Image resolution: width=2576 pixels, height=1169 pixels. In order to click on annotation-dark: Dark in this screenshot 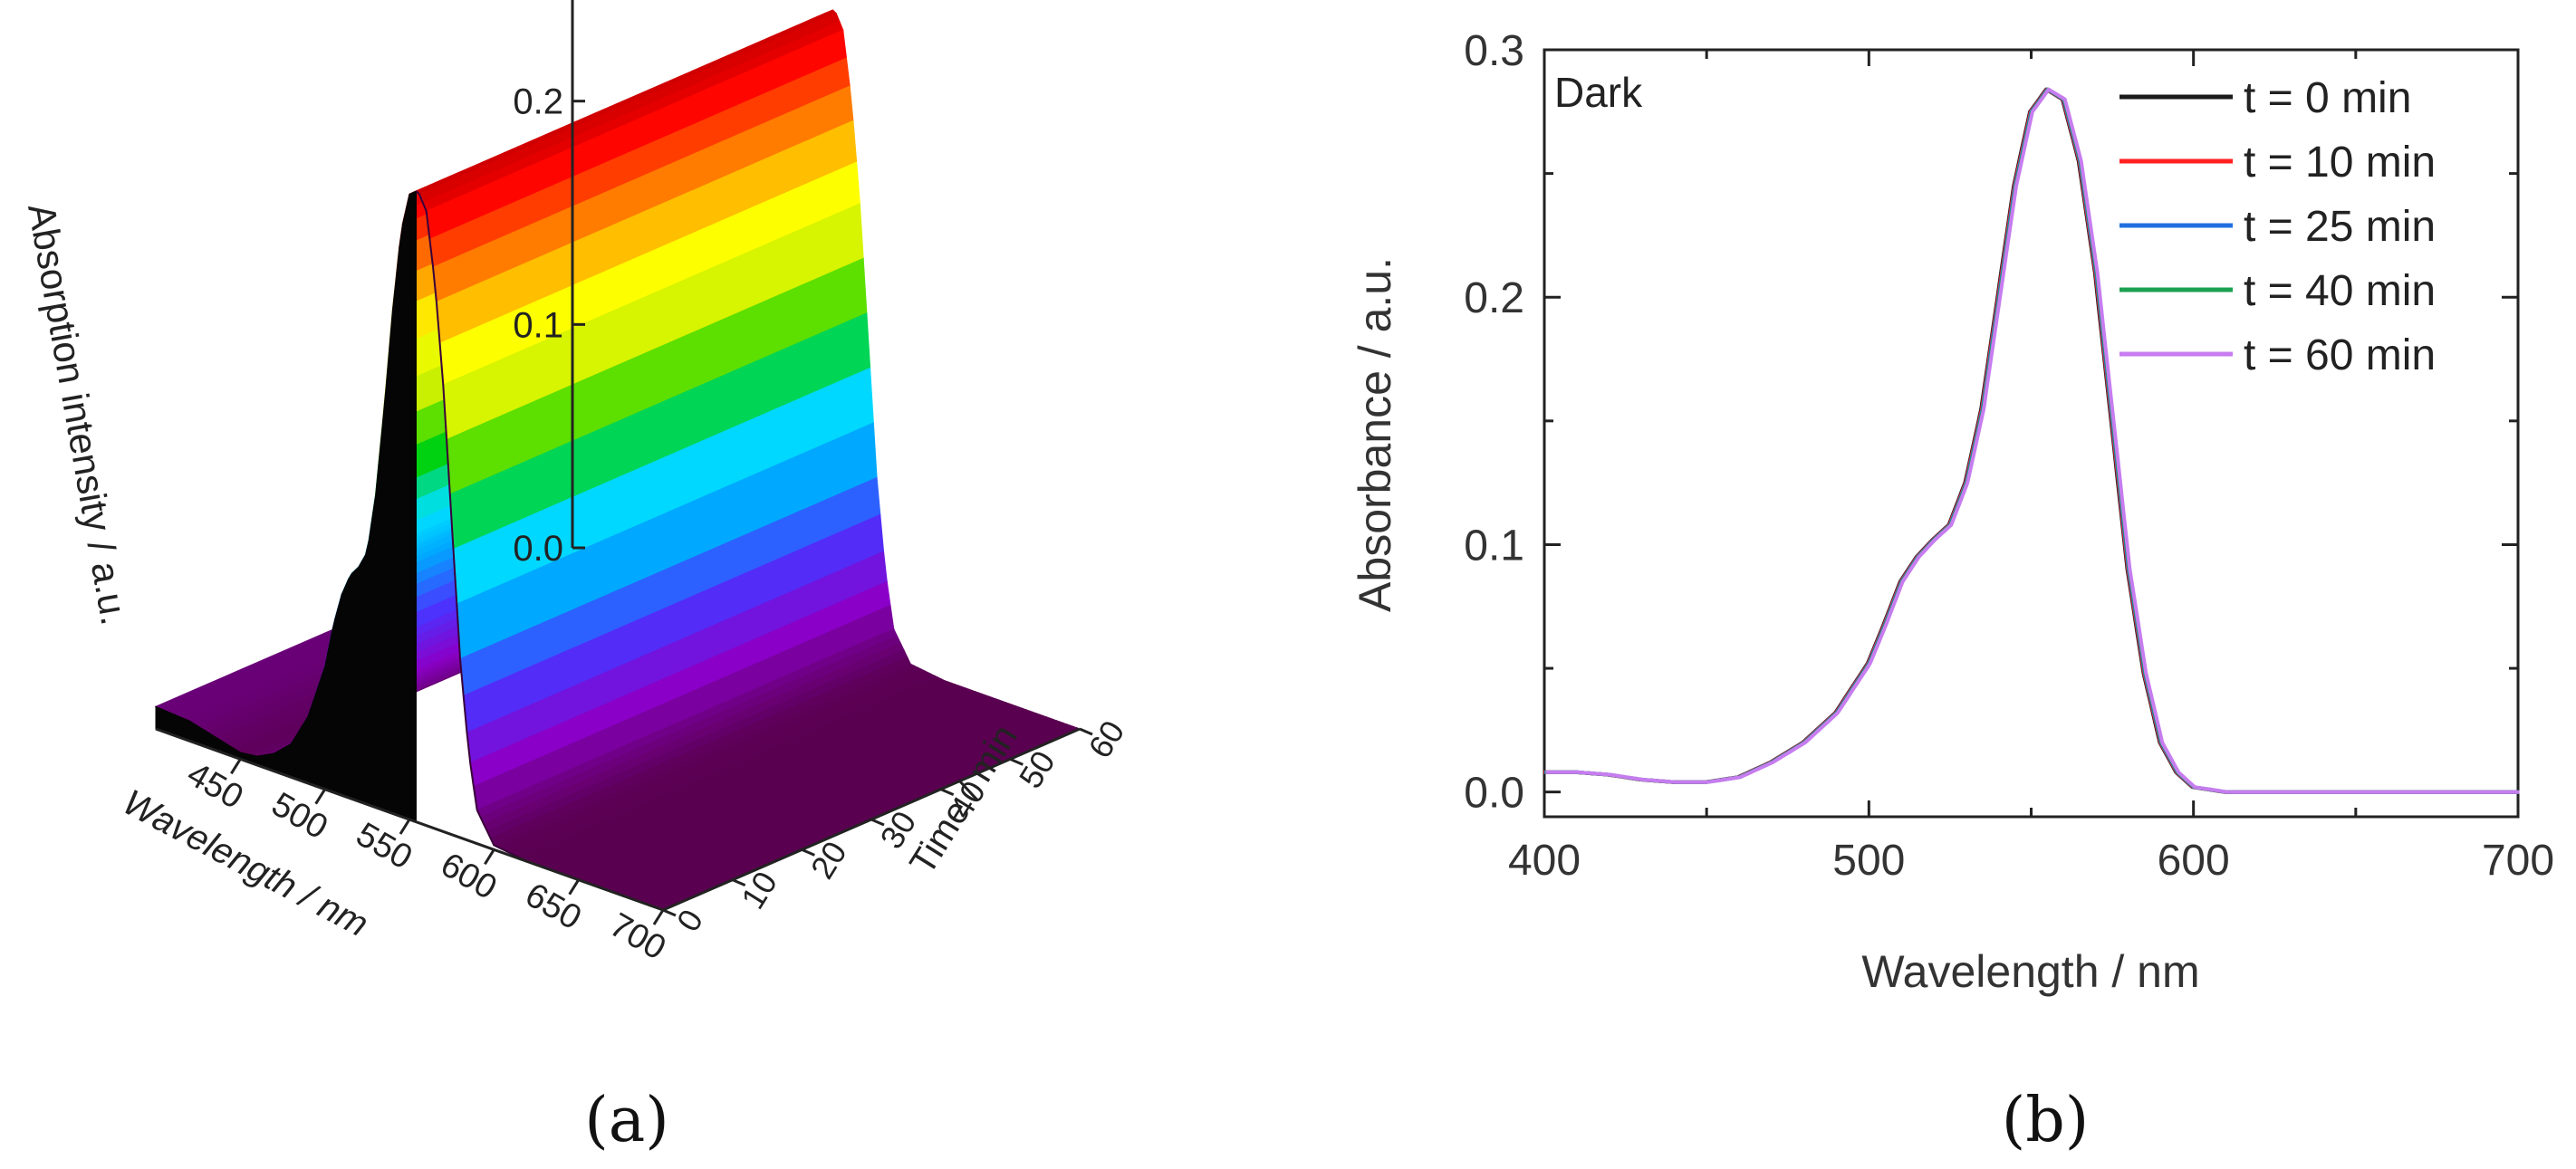, I will do `click(1598, 92)`.